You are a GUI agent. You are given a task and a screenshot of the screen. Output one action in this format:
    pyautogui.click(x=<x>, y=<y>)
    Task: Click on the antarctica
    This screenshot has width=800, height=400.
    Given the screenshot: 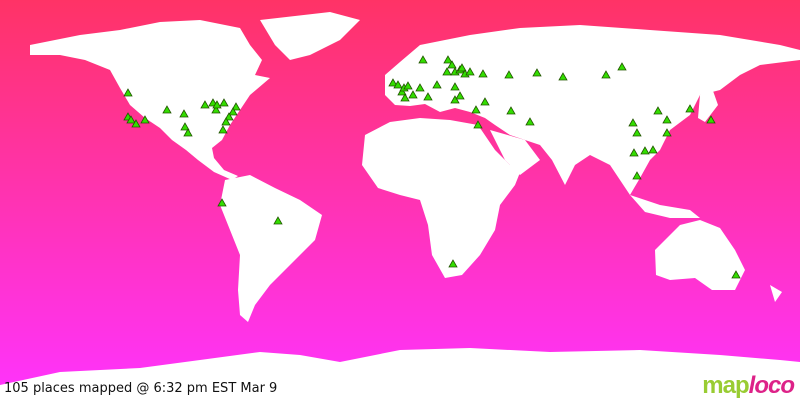 What is the action you would take?
    pyautogui.click(x=400, y=374)
    